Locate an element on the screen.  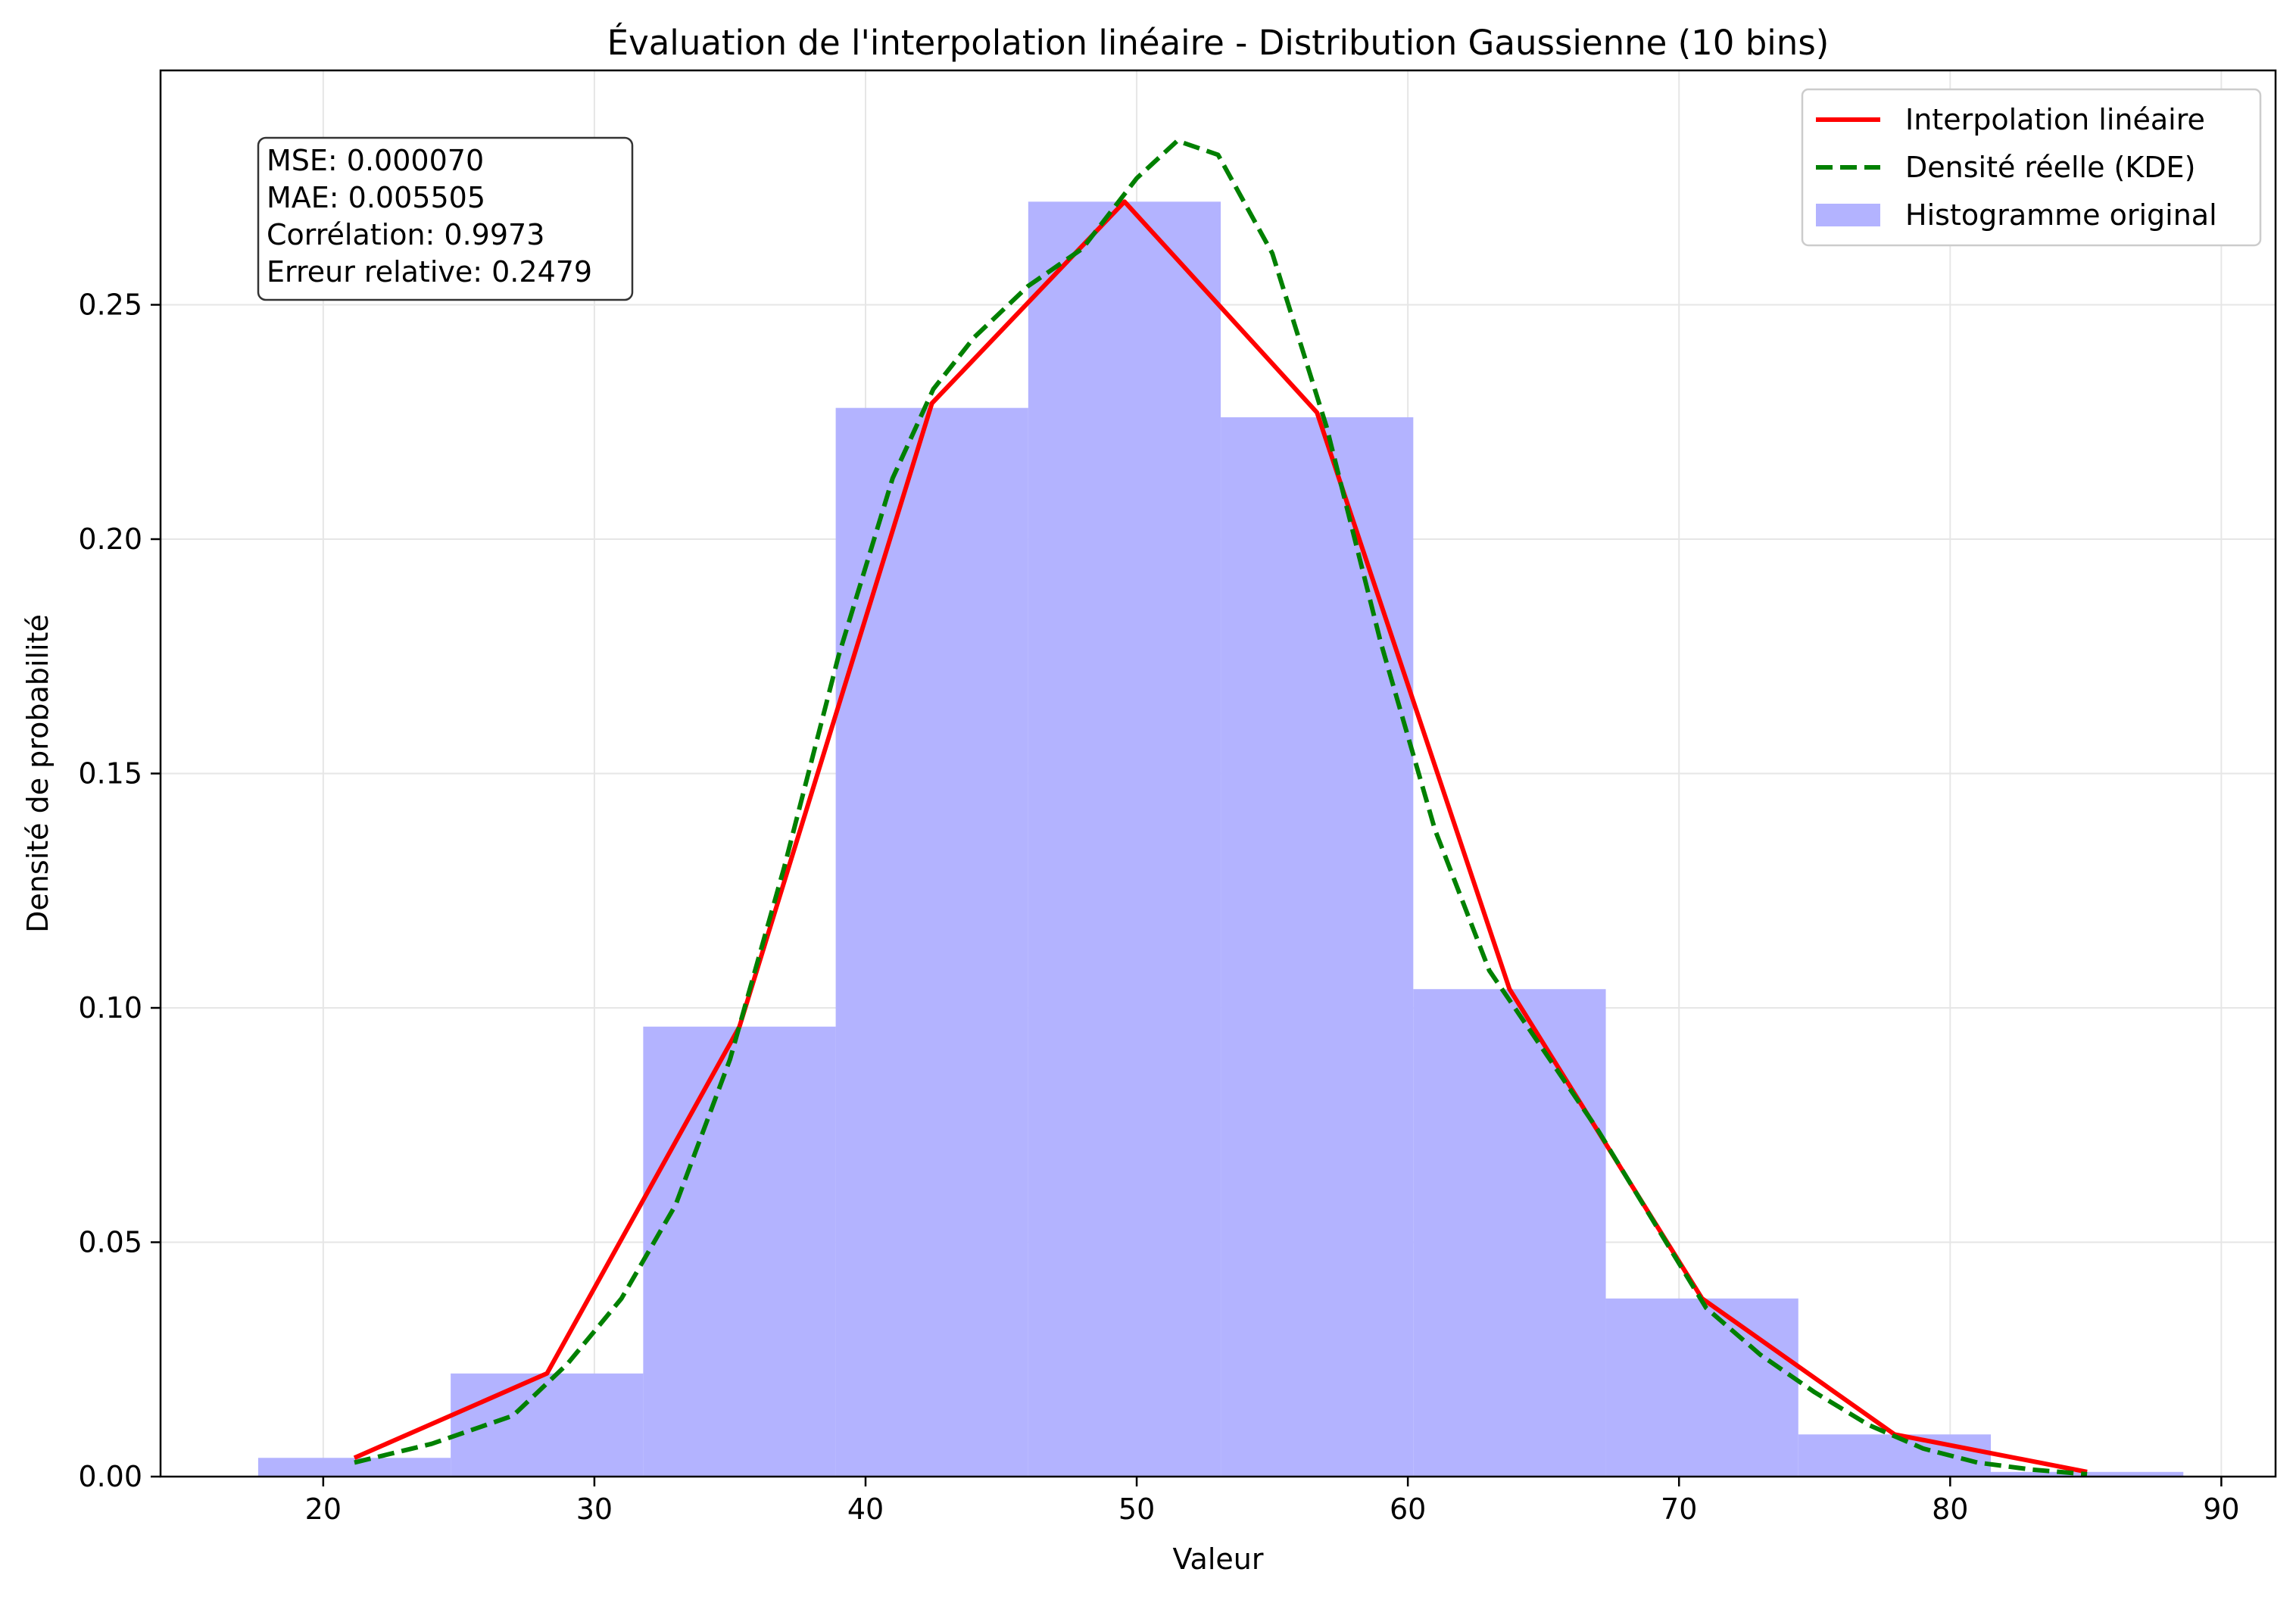
x-tick-label: 90 is located at coordinates (2221, 1509).